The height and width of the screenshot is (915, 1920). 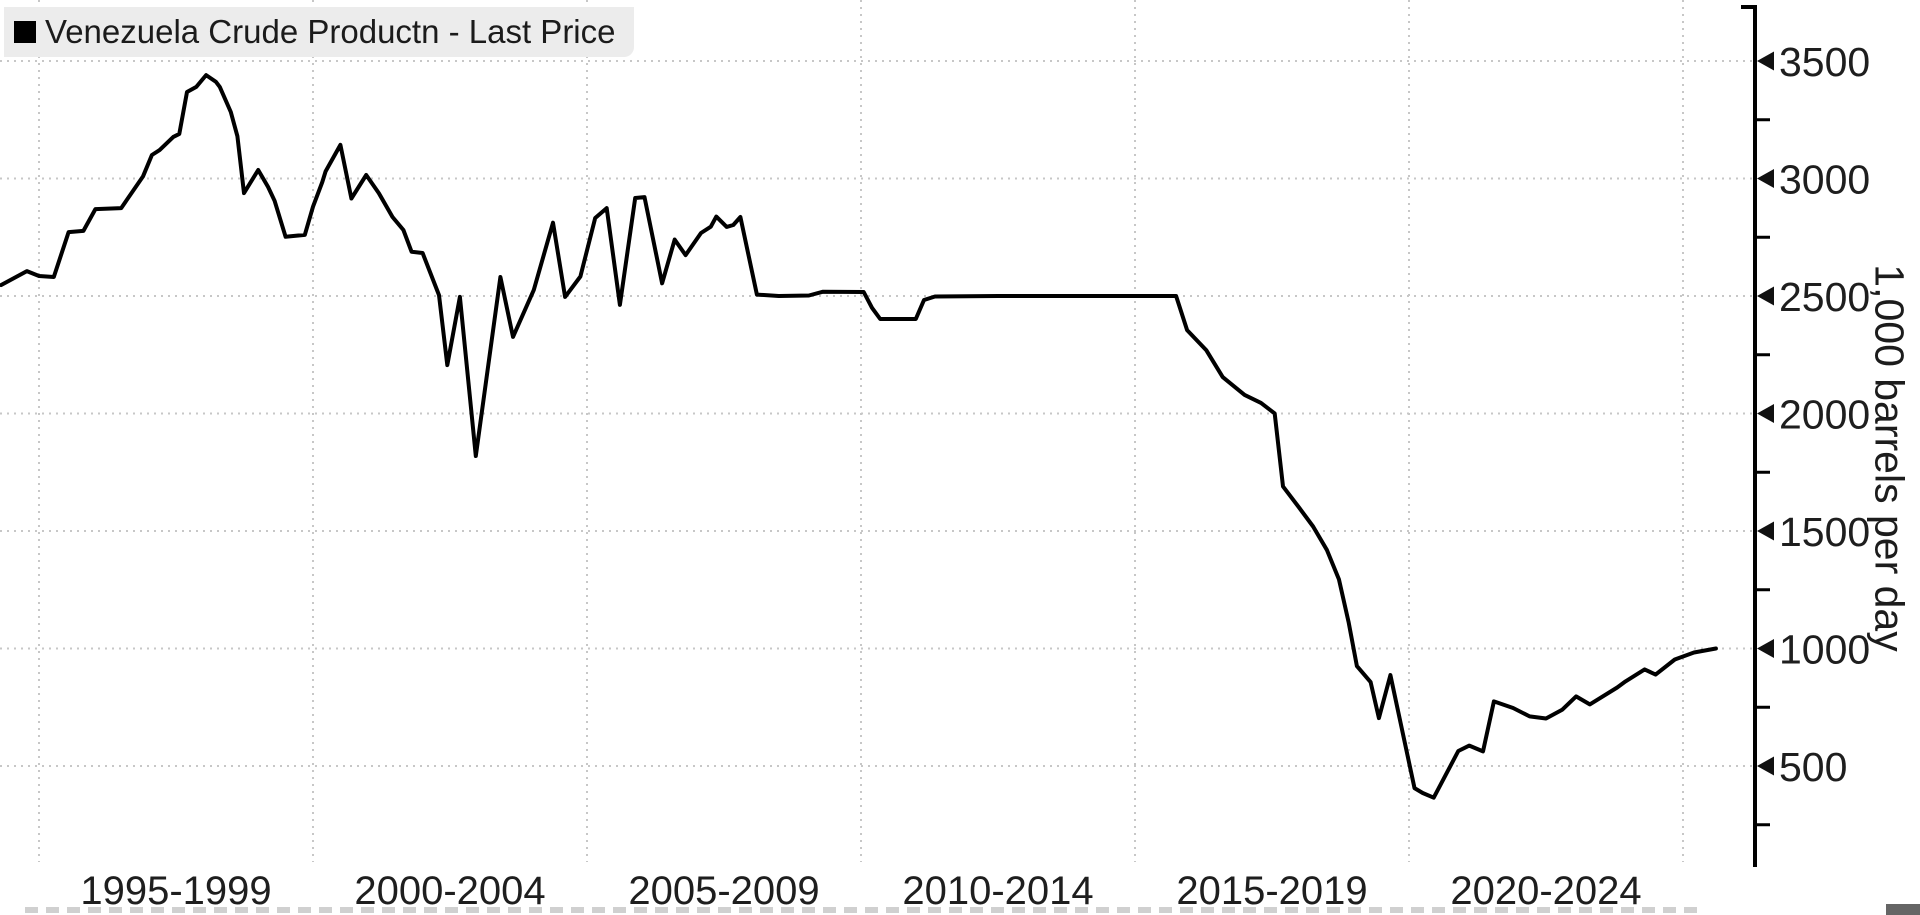 What do you see at coordinates (1824, 180) in the screenshot?
I see `y-axis-tick-label: 3000` at bounding box center [1824, 180].